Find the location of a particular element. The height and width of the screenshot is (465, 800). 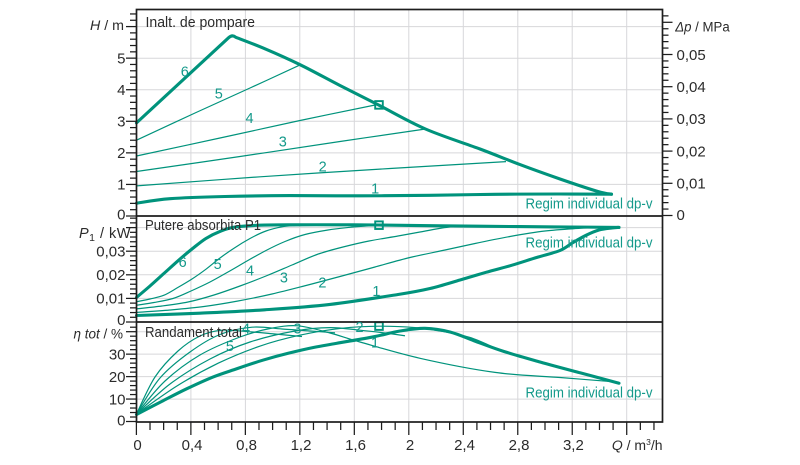

svg-text: H / m is located at coordinates (107, 25).